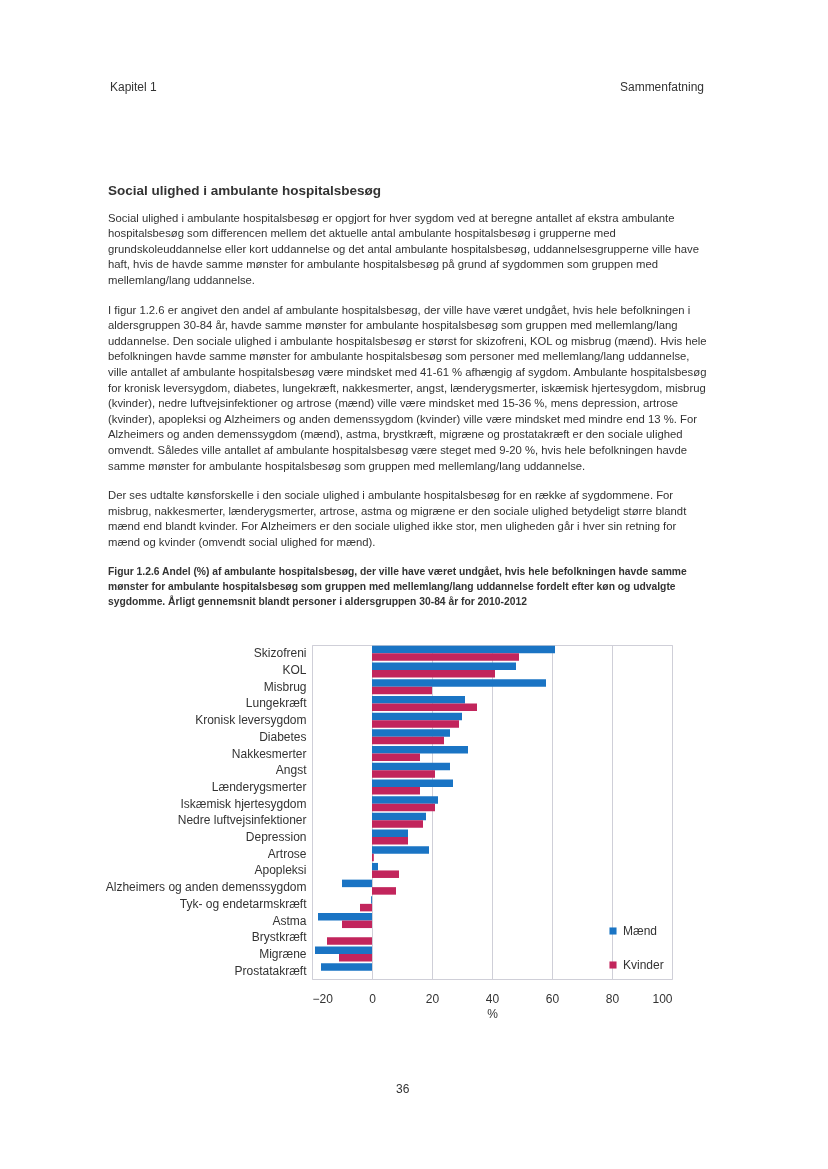 This screenshot has height=1169, width=828. What do you see at coordinates (661, 87) in the screenshot?
I see `text: Sammenfatning` at bounding box center [661, 87].